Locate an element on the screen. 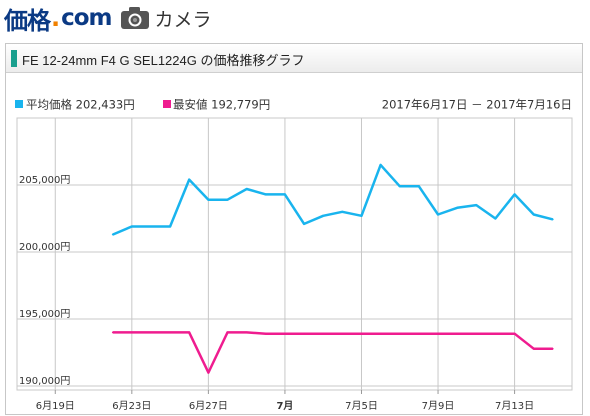 This screenshot has height=416, width=590. series-line-avg-price is located at coordinates (333, 199).